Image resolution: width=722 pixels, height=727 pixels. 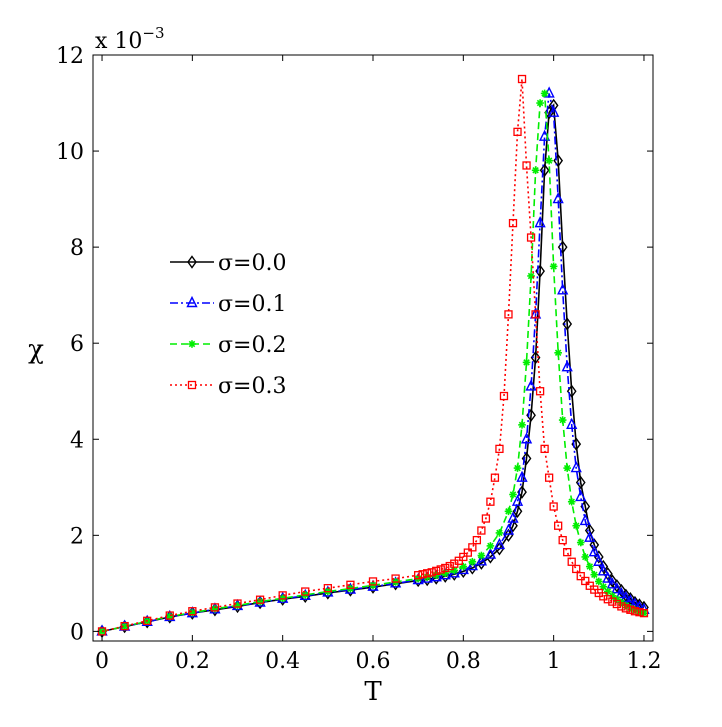 What do you see at coordinates (130, 39) in the screenshot?
I see `y-multiplier-label: x 10−3` at bounding box center [130, 39].